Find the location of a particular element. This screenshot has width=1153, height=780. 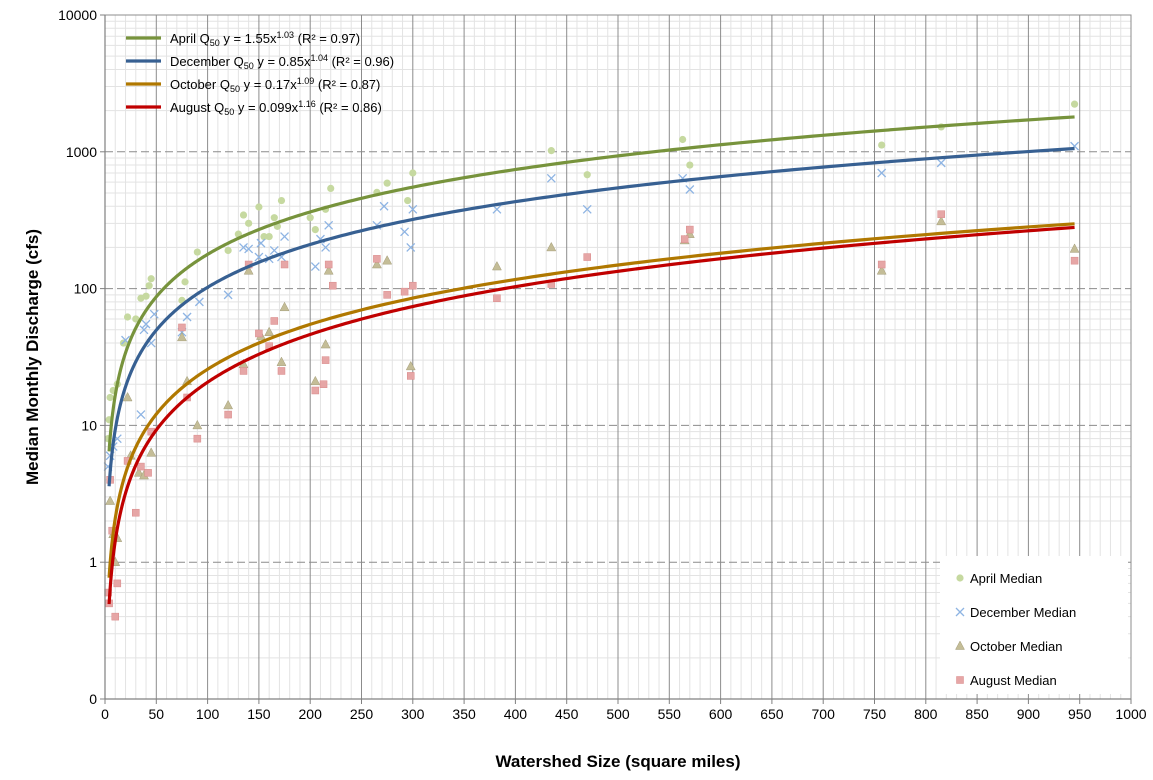

y-tick-label: 1000 is located at coordinates (81, 152).